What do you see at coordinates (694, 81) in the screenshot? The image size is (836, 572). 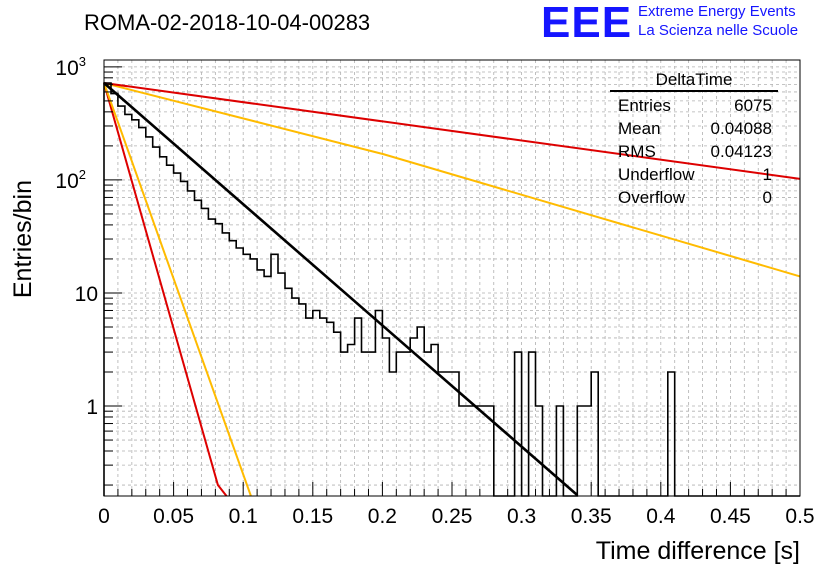 I see `stats-title: DeltaTime` at bounding box center [694, 81].